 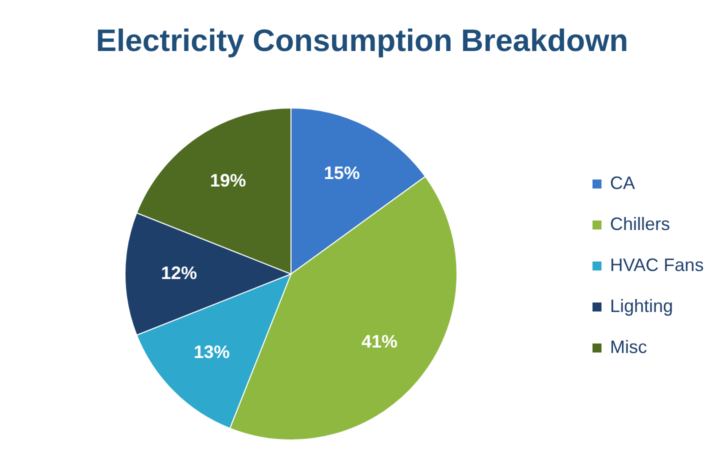 What do you see at coordinates (362, 40) in the screenshot?
I see `chart-title: Electricity Consumption Breakdown` at bounding box center [362, 40].